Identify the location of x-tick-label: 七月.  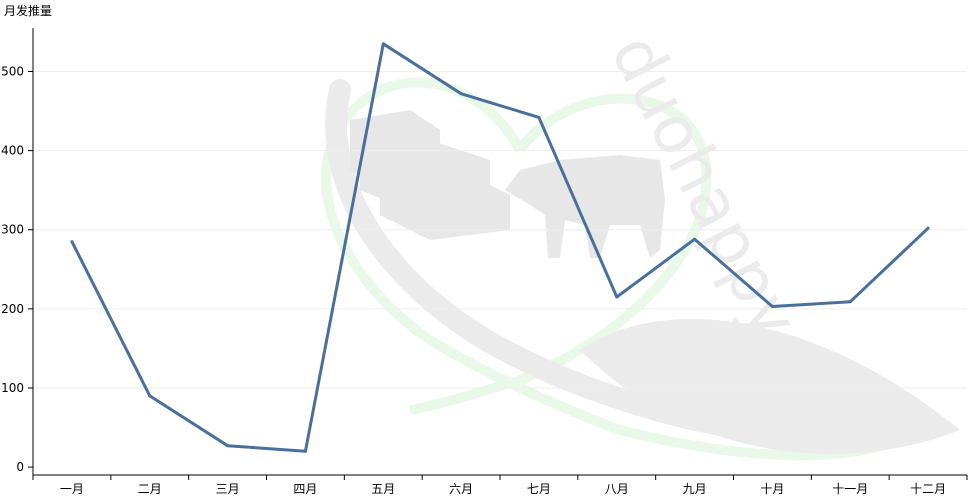
(539, 489).